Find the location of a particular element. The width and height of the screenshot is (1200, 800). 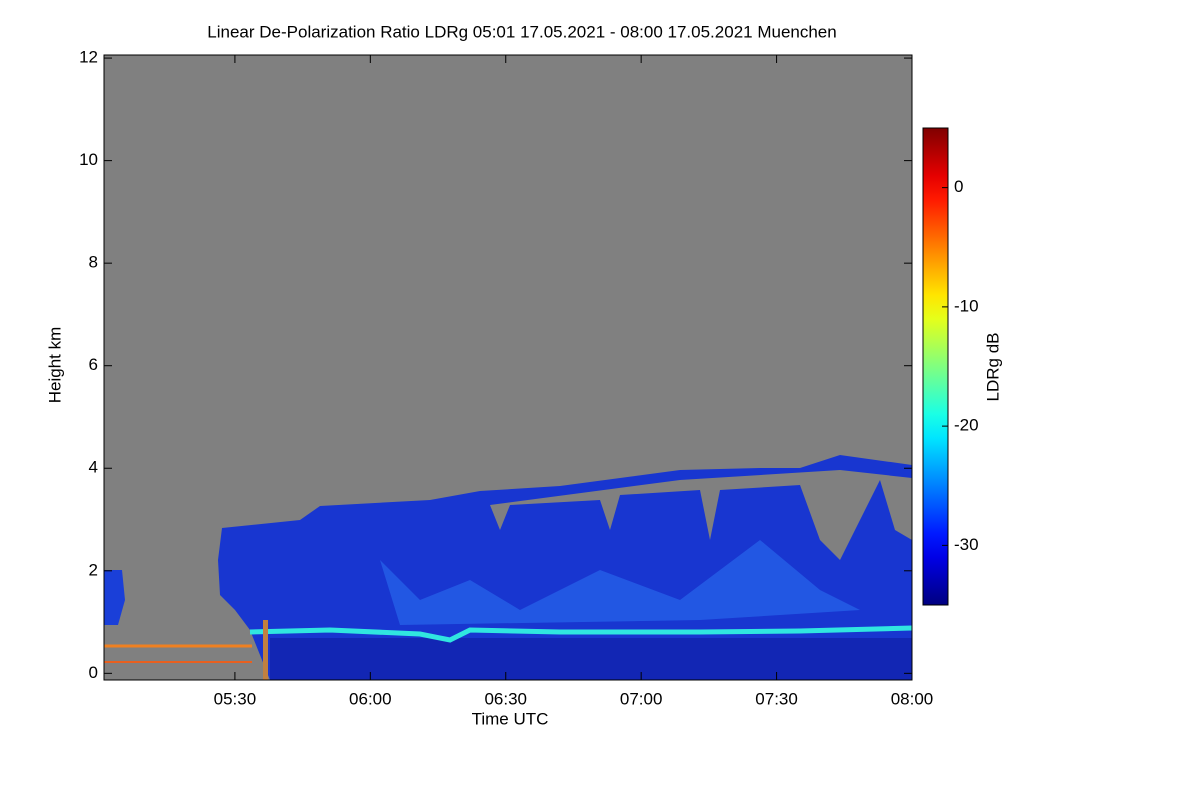

colorbar-tick-label: -10 is located at coordinates (966, 305).